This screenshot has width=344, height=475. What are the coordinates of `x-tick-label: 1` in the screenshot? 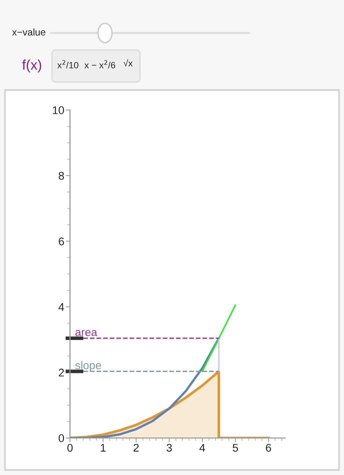 It's located at (103, 448).